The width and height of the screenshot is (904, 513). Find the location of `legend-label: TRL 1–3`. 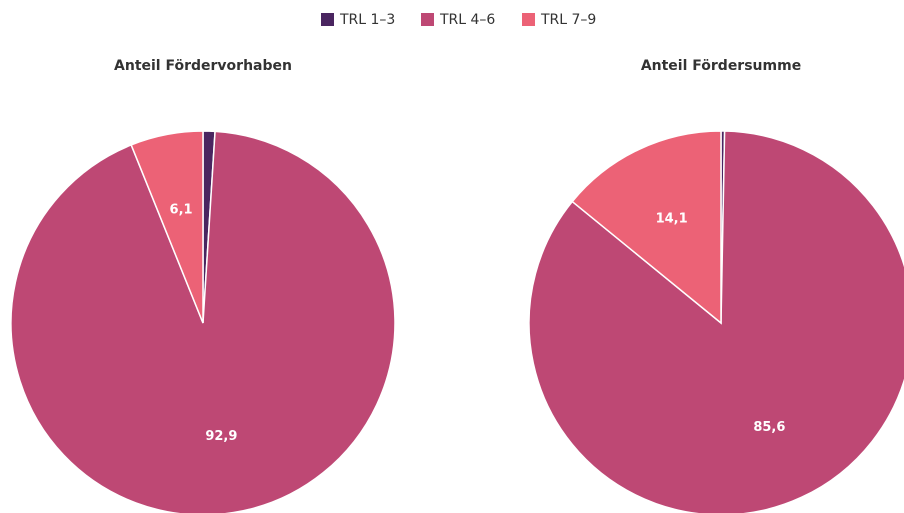

legend-label: TRL 1–3 is located at coordinates (367, 20).